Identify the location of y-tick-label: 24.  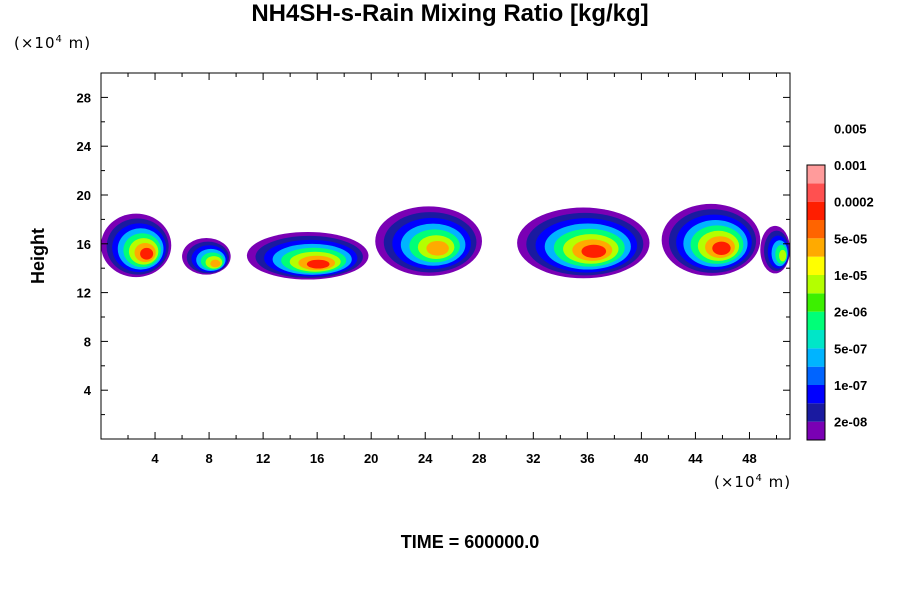
(84, 146).